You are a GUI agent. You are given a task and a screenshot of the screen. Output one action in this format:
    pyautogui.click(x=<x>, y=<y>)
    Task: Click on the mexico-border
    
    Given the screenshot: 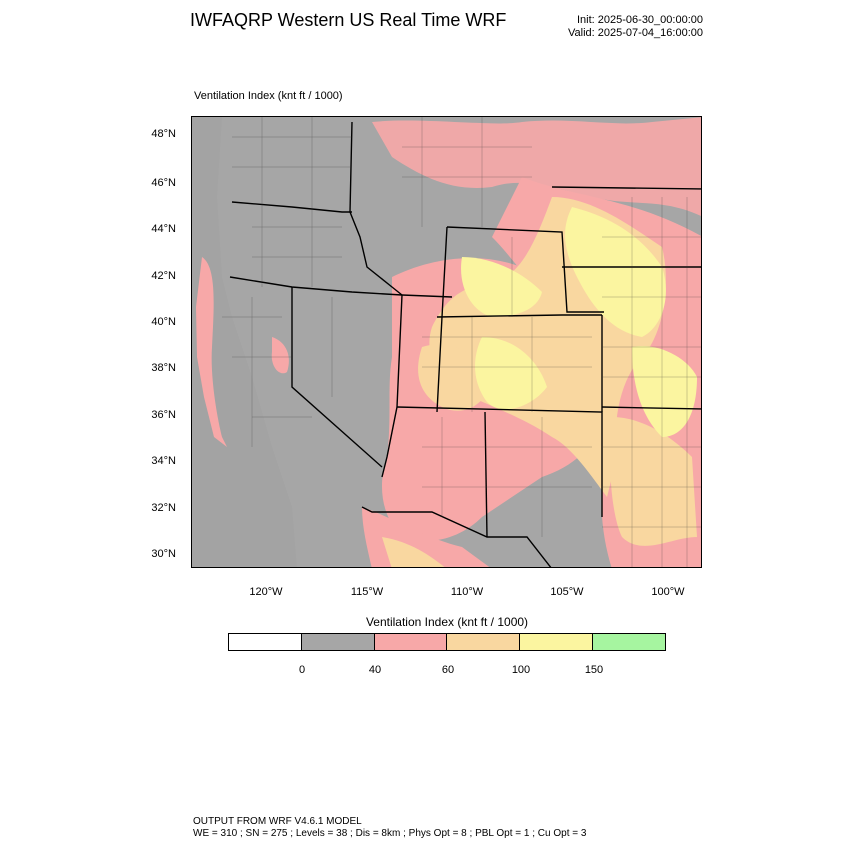 What is the action you would take?
    pyautogui.click(x=456, y=536)
    